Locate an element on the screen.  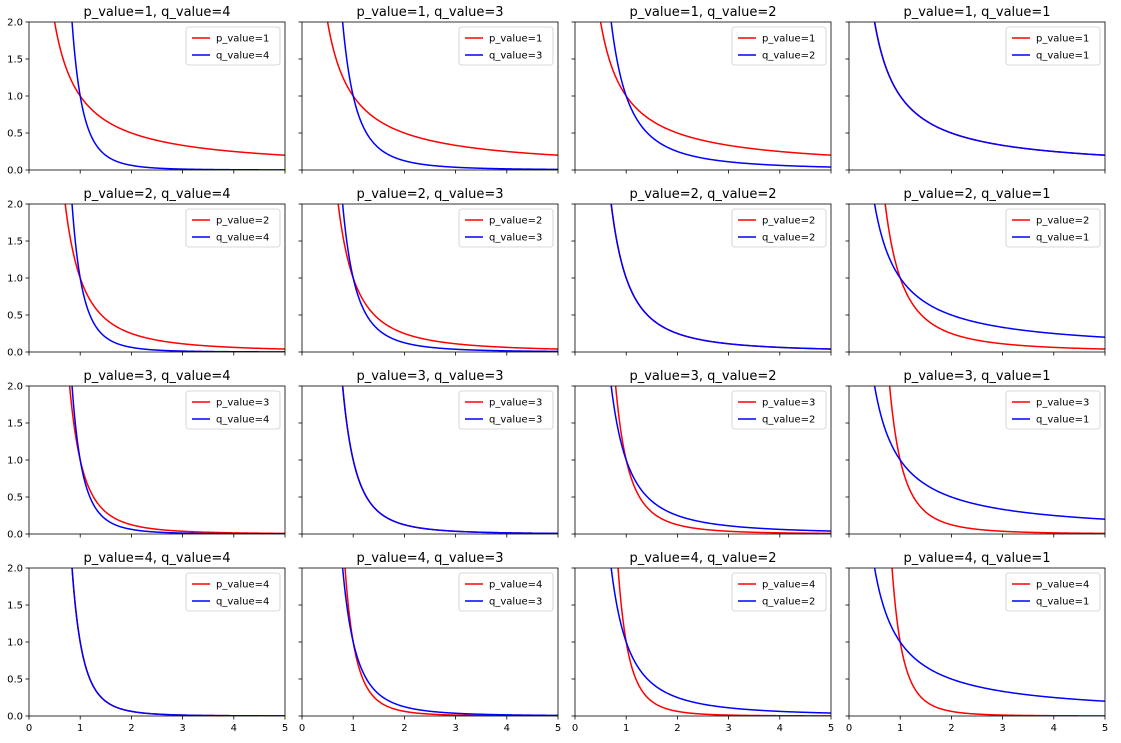
legend: p_value=4 q_value=4 is located at coordinates (233, 592).